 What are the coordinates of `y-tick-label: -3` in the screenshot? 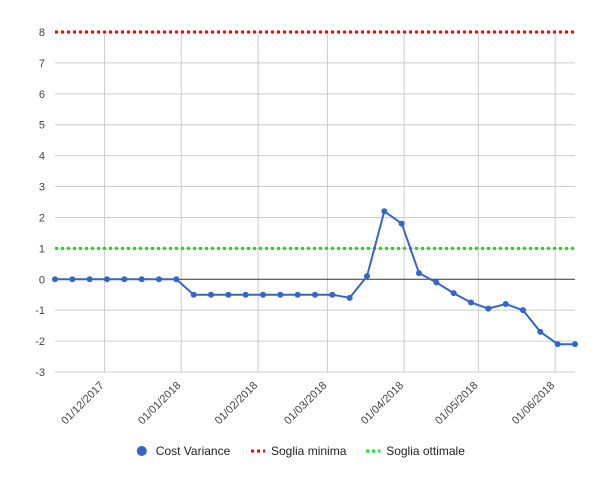 It's located at (40, 373).